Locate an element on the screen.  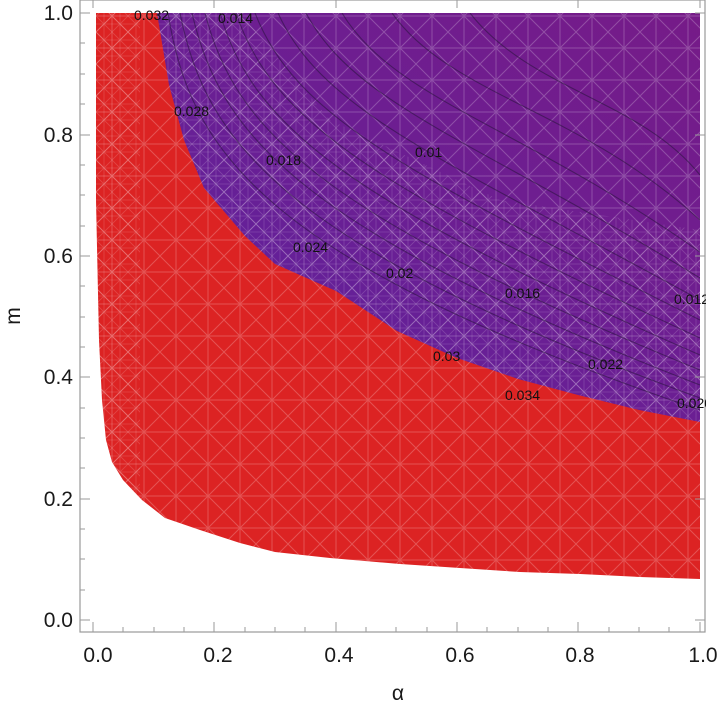
contour-label: 0.022 is located at coordinates (605, 364).